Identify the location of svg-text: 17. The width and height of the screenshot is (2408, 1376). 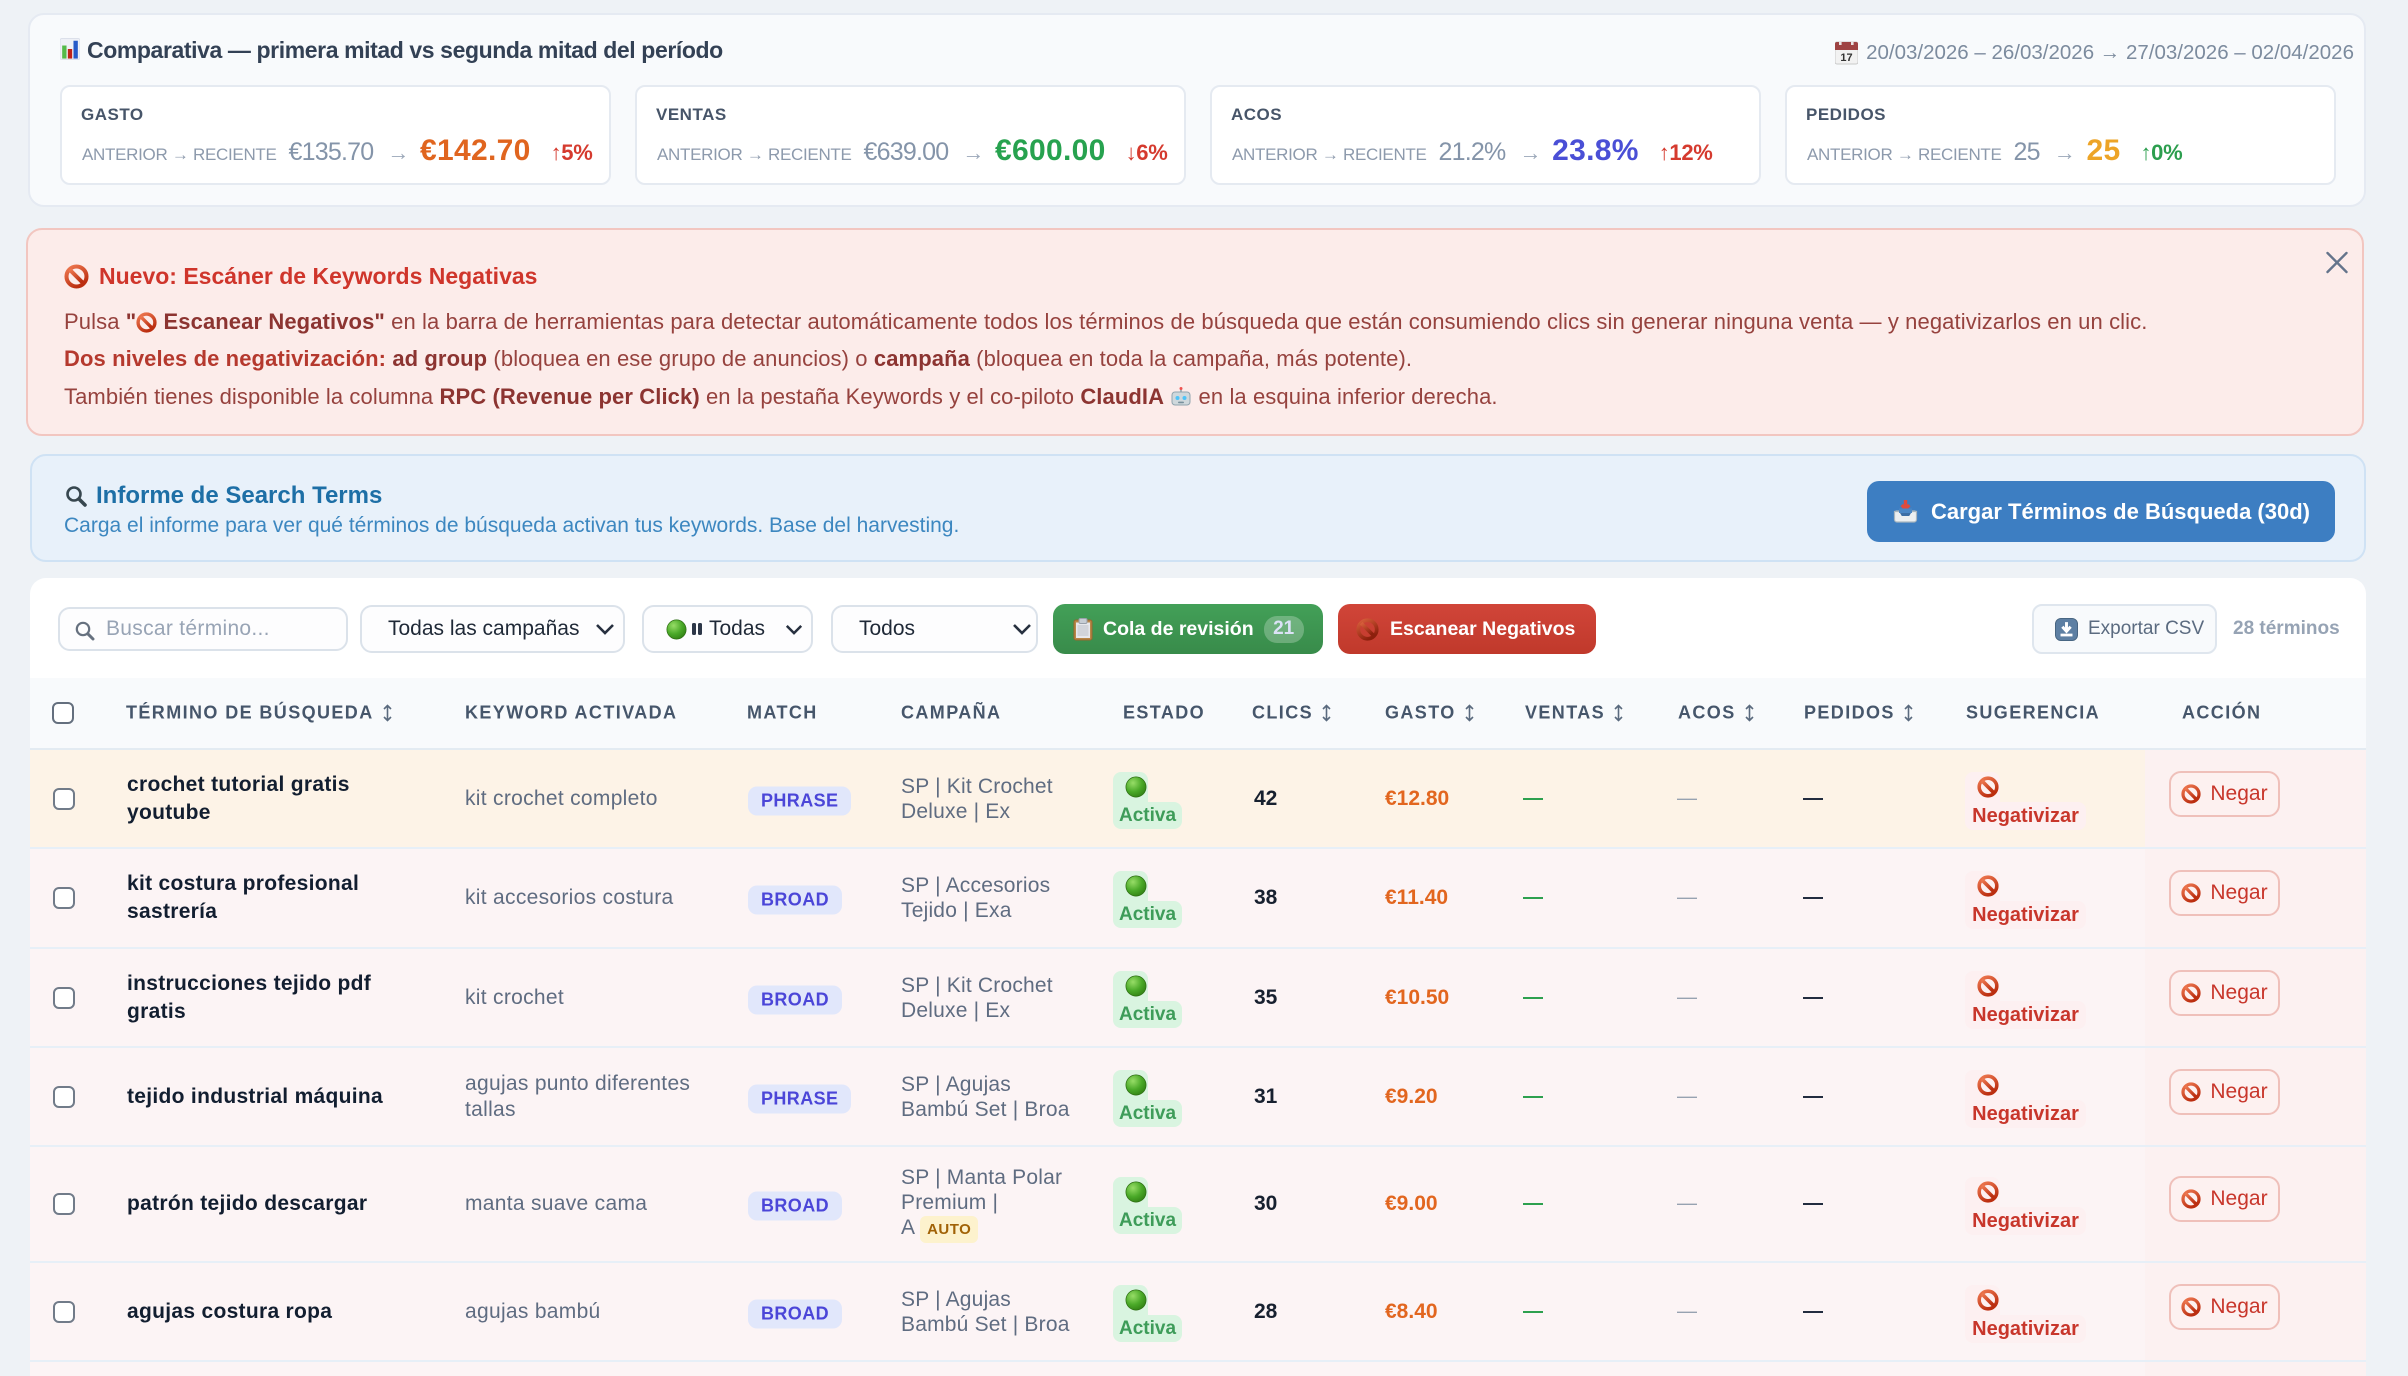
(1846, 58).